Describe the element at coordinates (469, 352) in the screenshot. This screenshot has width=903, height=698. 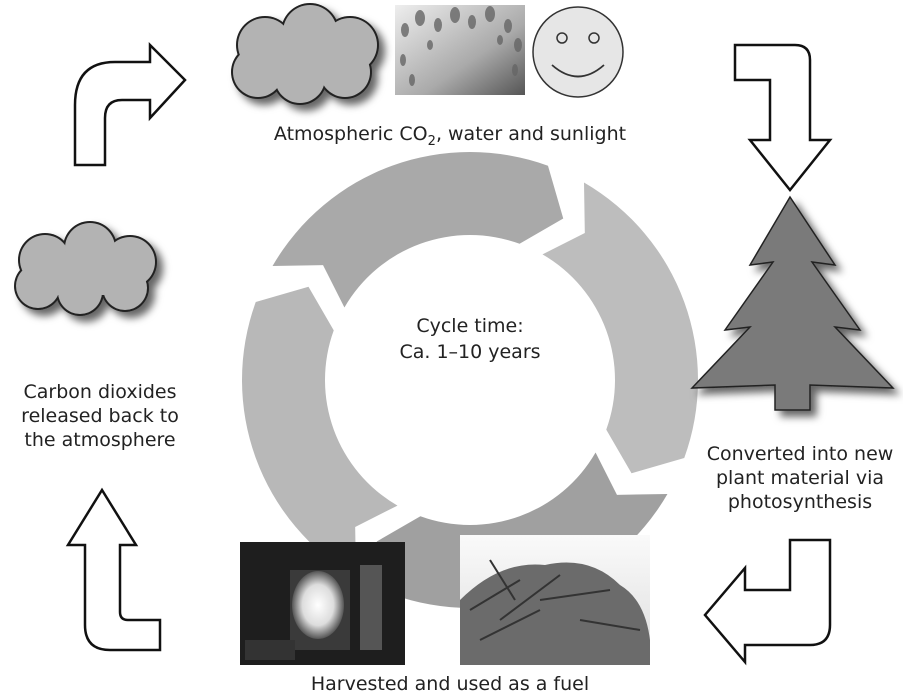
I see `center-label-line: Ca. 1–10 years` at that location.